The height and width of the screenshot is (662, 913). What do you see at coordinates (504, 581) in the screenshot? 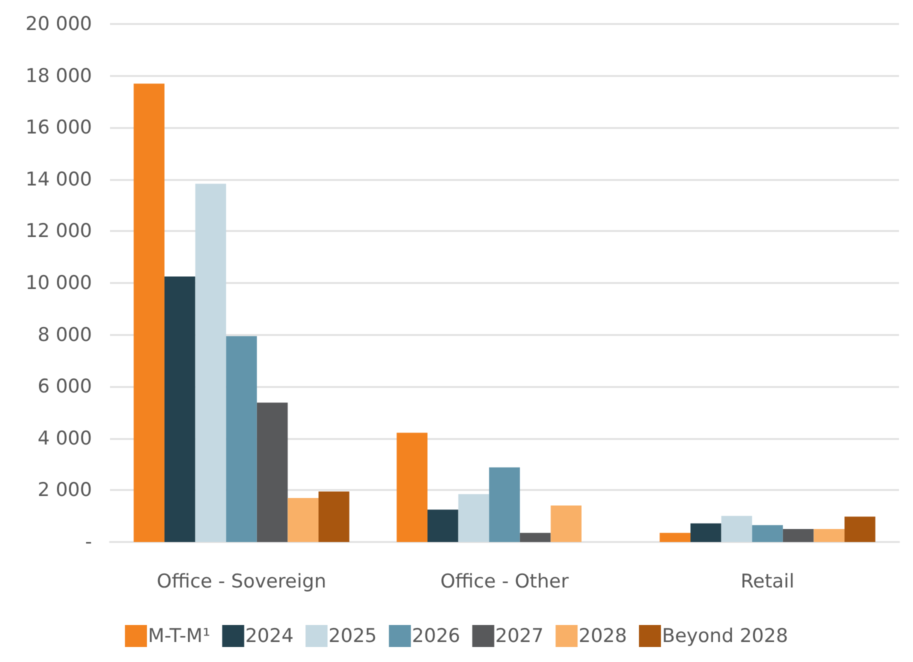
I see `x-tick-label: Office - Other` at bounding box center [504, 581].